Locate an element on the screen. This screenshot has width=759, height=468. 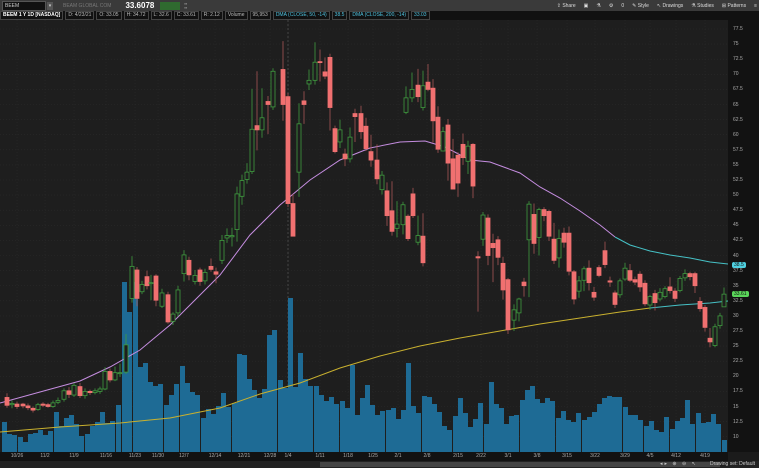
price-tick: 70 is located at coordinates (736, 74).